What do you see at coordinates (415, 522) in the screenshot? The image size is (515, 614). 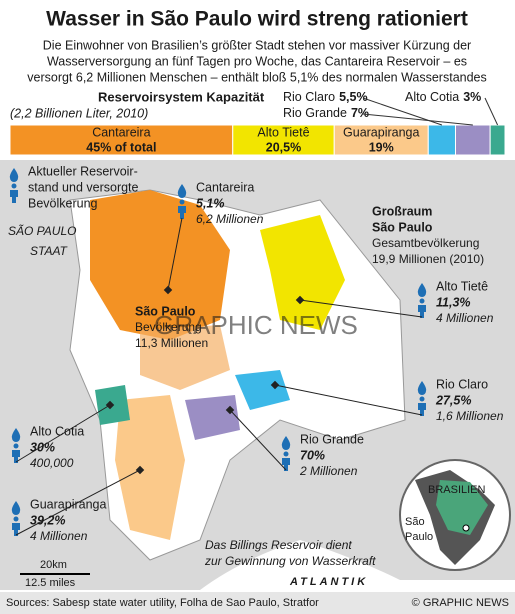 I see `inset-city: São` at bounding box center [415, 522].